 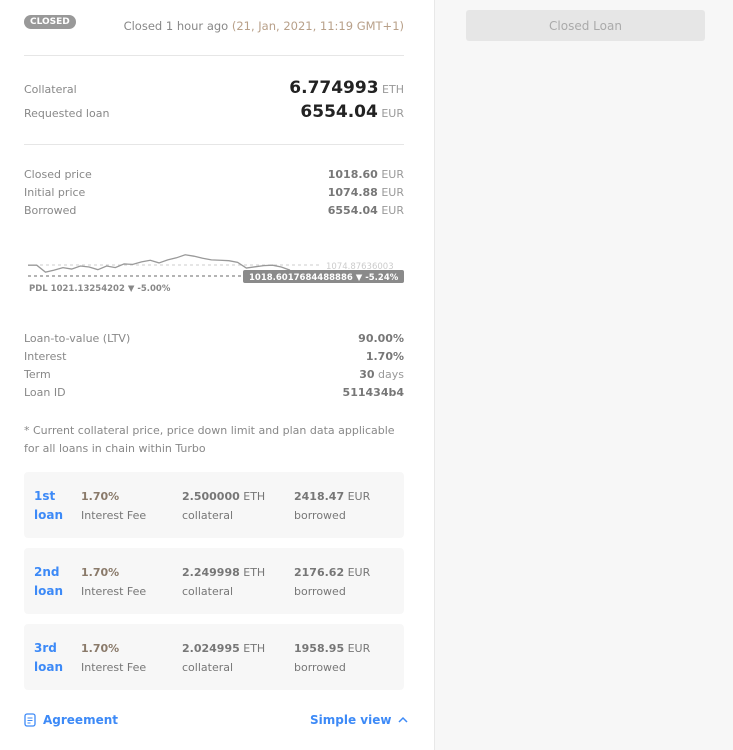 I want to click on closed-loan-button: Closed Loan, so click(x=585, y=25).